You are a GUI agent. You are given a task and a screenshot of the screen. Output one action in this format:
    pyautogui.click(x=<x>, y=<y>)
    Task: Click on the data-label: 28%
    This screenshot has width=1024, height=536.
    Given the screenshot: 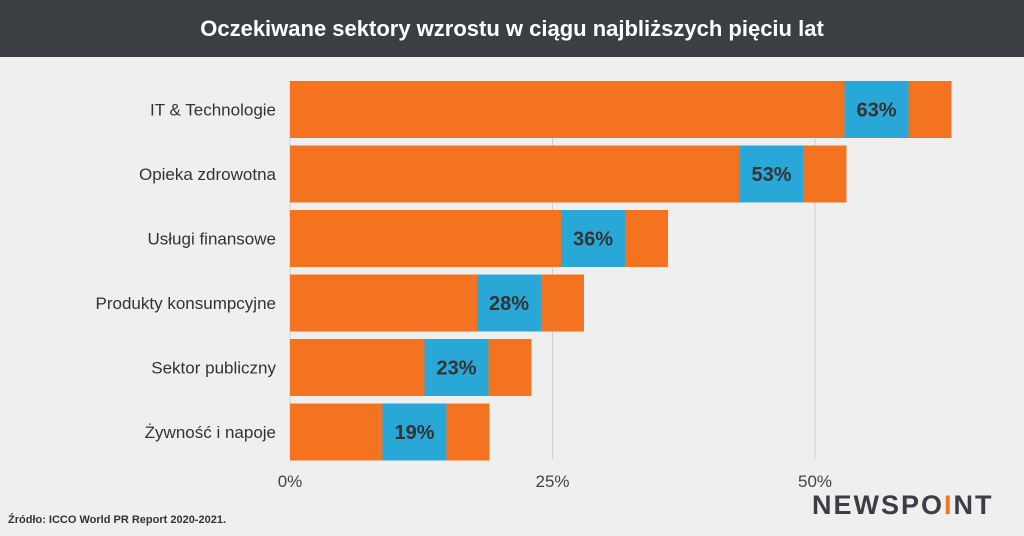 What is the action you would take?
    pyautogui.click(x=509, y=304)
    